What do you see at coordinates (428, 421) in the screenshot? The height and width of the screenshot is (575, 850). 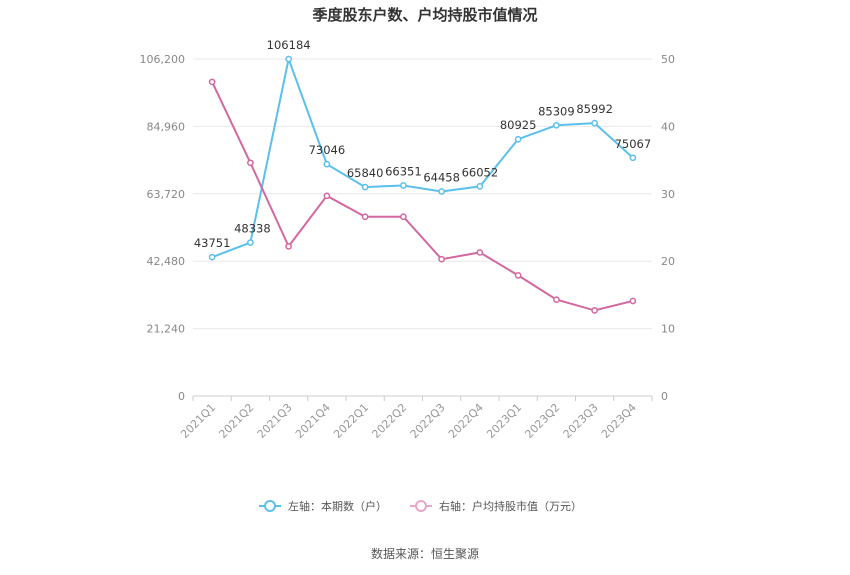 I see `x-tick-label: 2022Q3` at bounding box center [428, 421].